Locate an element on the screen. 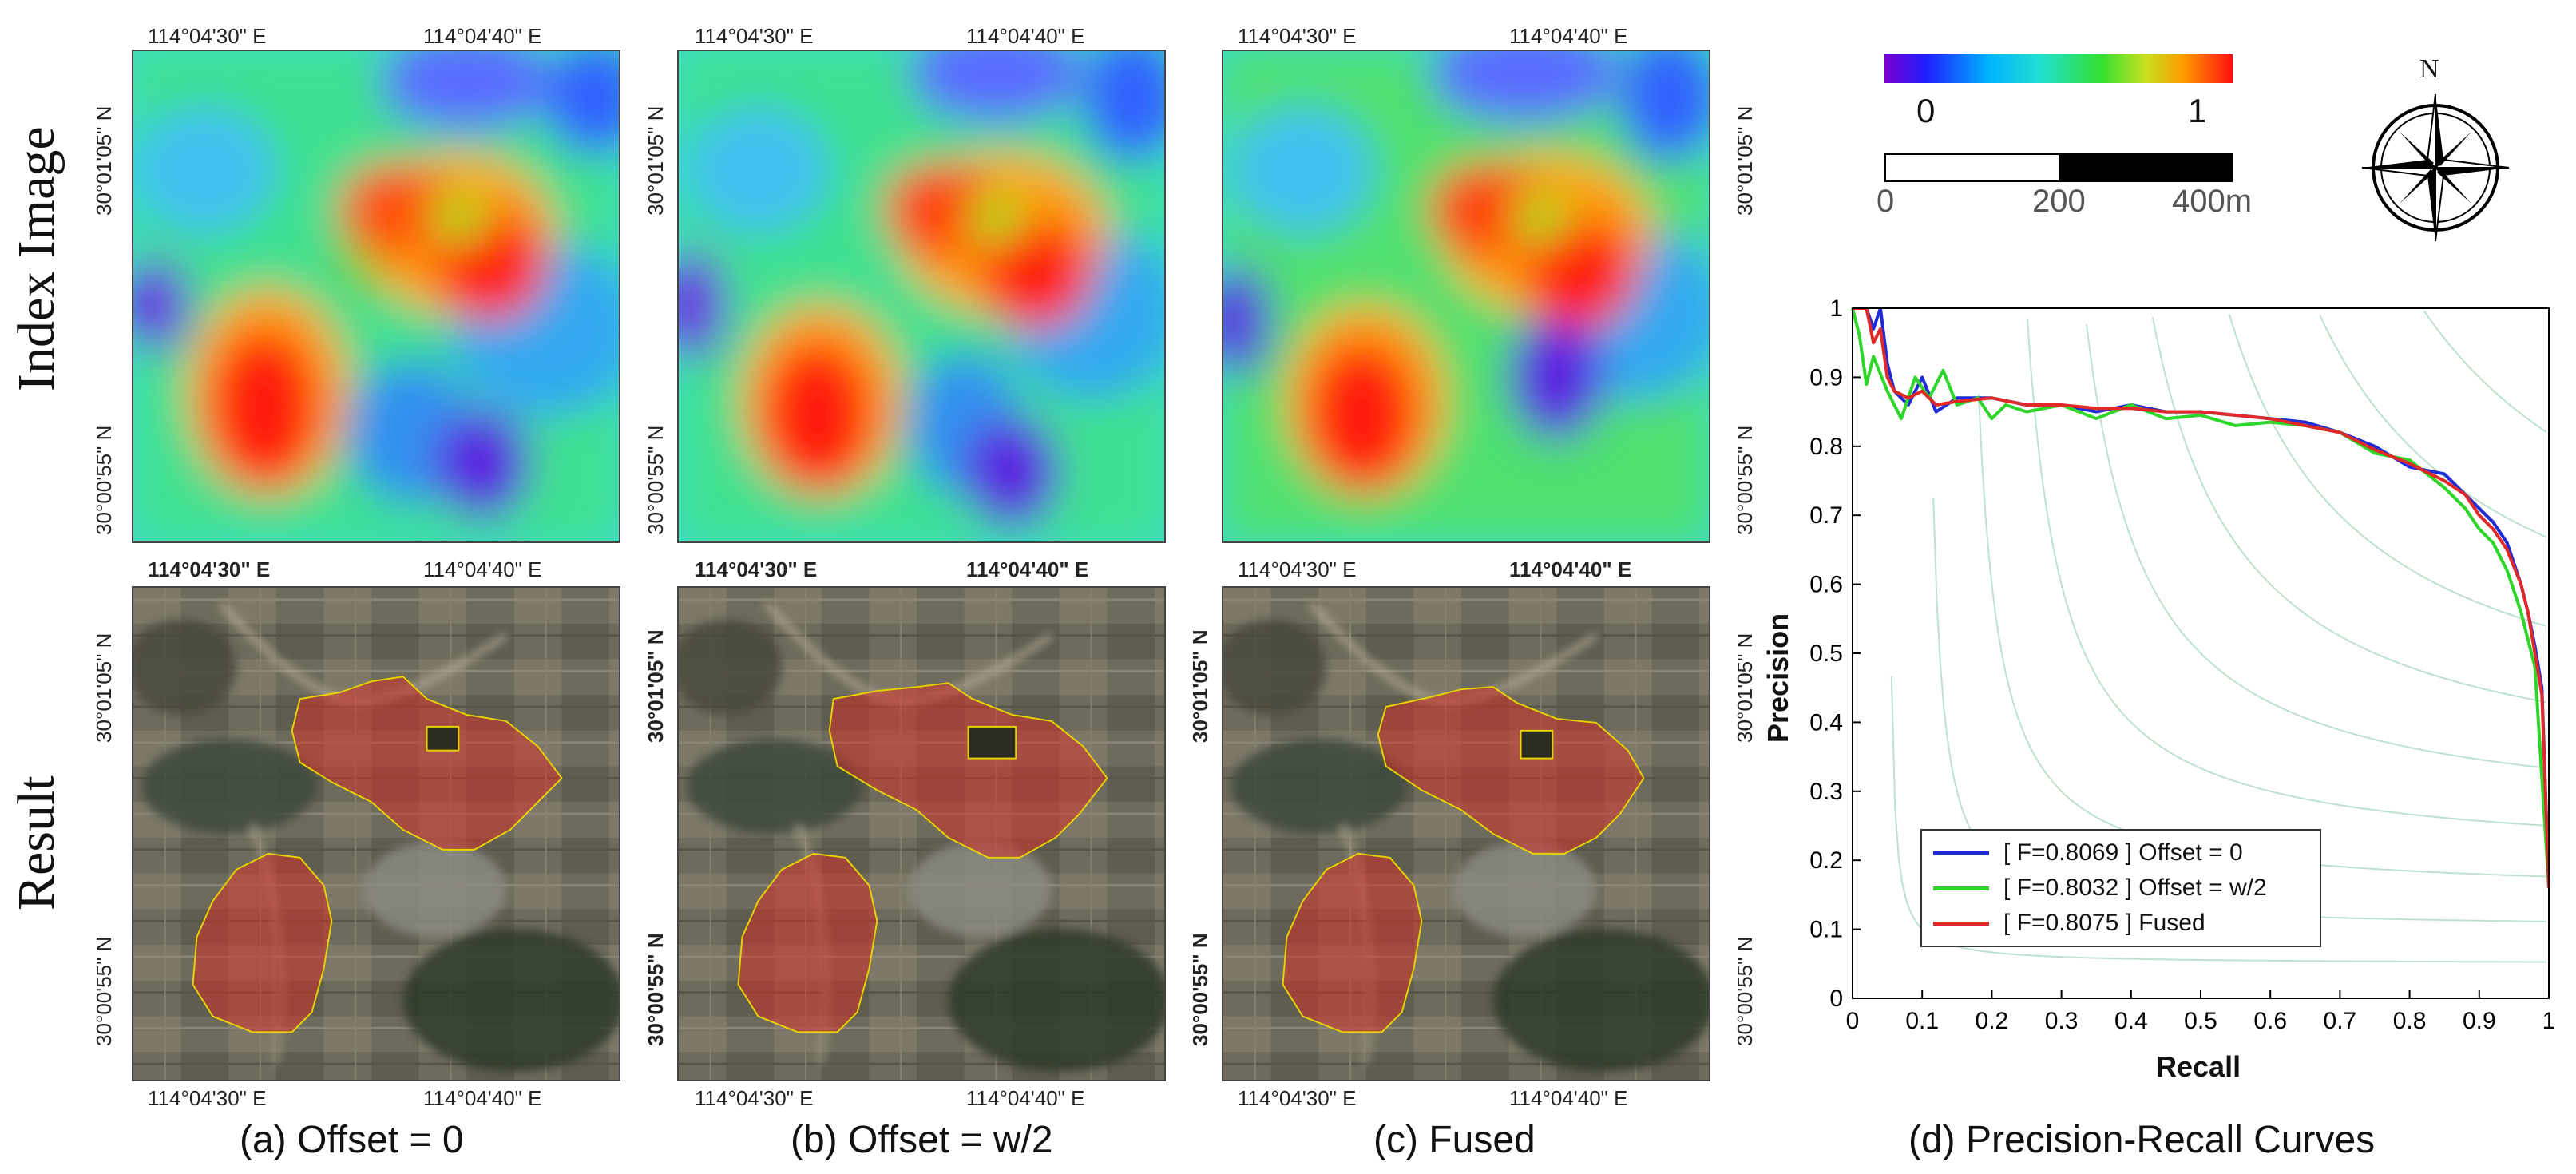  y-tick-label: 0.5 is located at coordinates (1826, 654).